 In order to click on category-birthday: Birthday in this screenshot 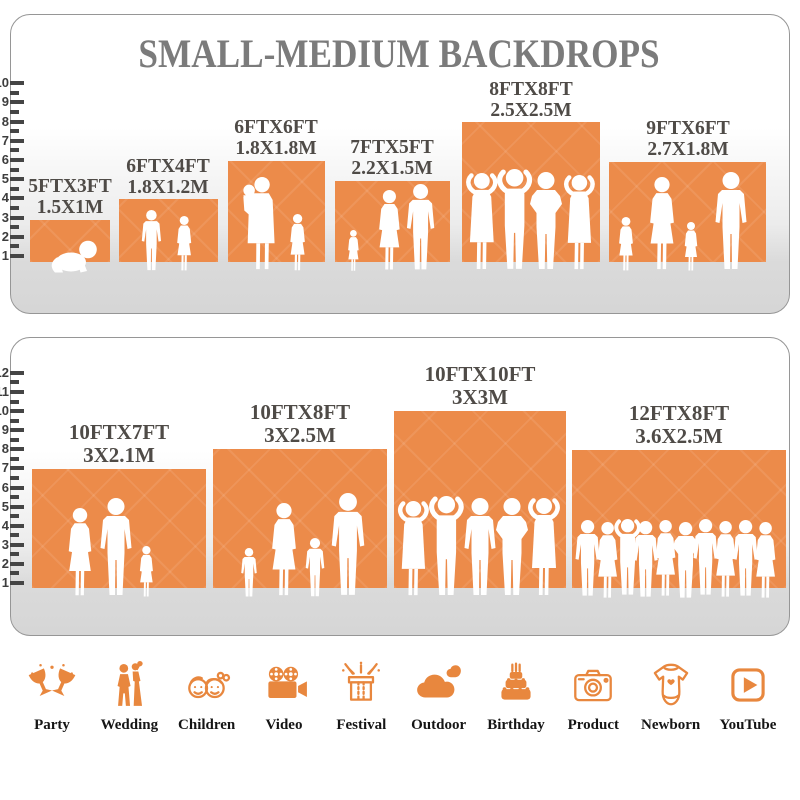, I will do `click(516, 697)`.